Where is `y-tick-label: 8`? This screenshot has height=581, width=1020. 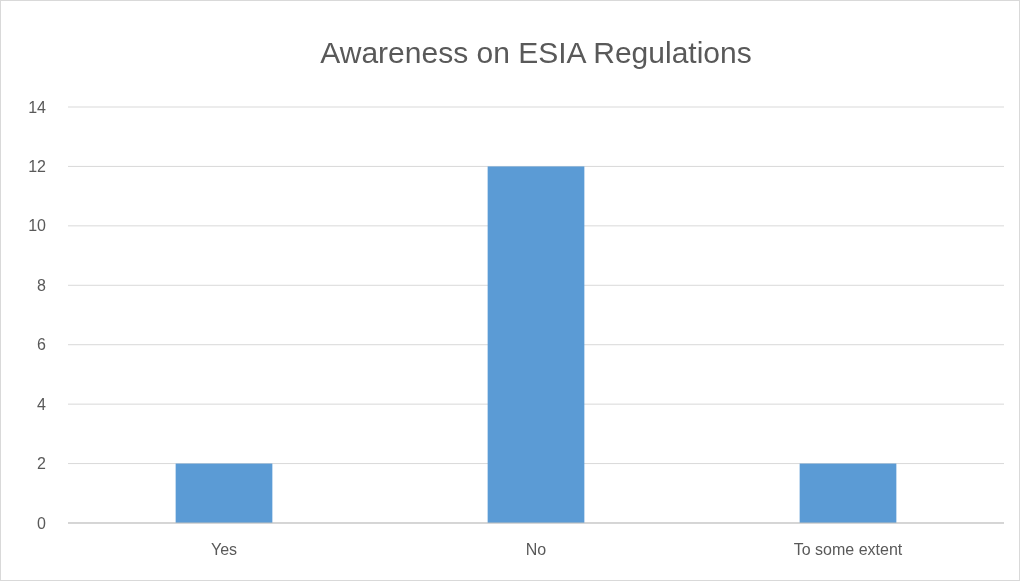
y-tick-label: 8 is located at coordinates (42, 285).